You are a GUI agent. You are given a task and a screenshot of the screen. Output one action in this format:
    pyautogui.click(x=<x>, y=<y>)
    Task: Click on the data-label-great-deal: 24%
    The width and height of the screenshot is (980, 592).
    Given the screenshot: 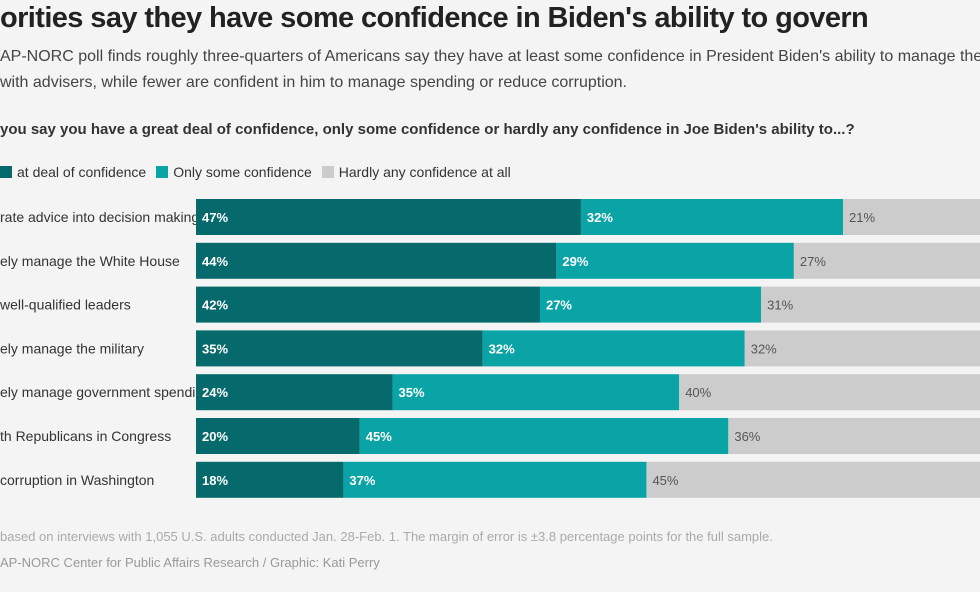 What is the action you would take?
    pyautogui.click(x=215, y=392)
    